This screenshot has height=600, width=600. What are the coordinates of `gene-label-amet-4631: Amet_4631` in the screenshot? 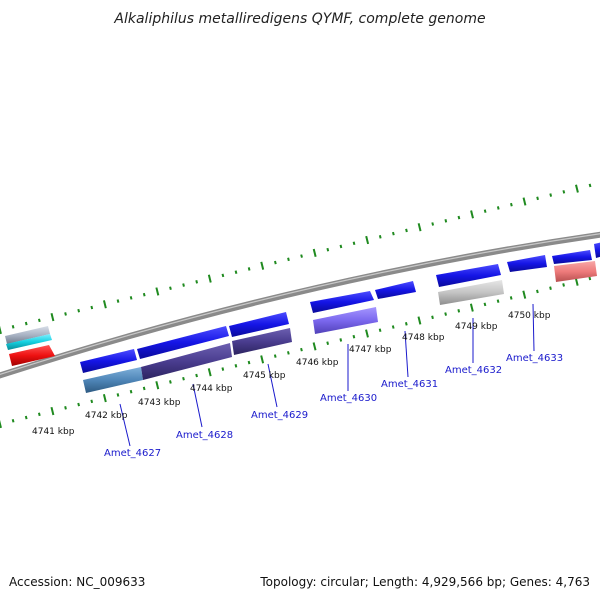 It's located at (409, 384).